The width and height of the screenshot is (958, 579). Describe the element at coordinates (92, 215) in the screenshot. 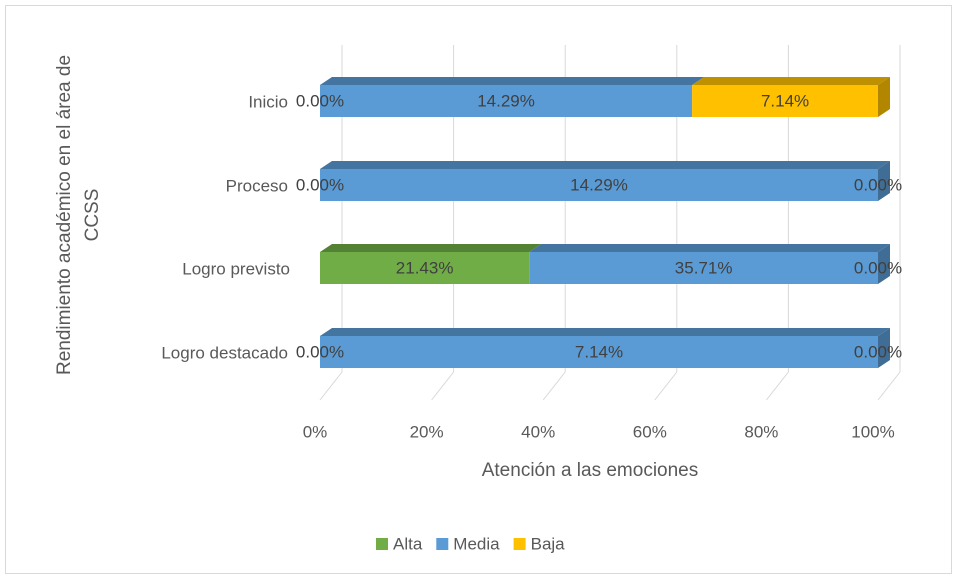

I see `y-axis-title: CCSS` at that location.